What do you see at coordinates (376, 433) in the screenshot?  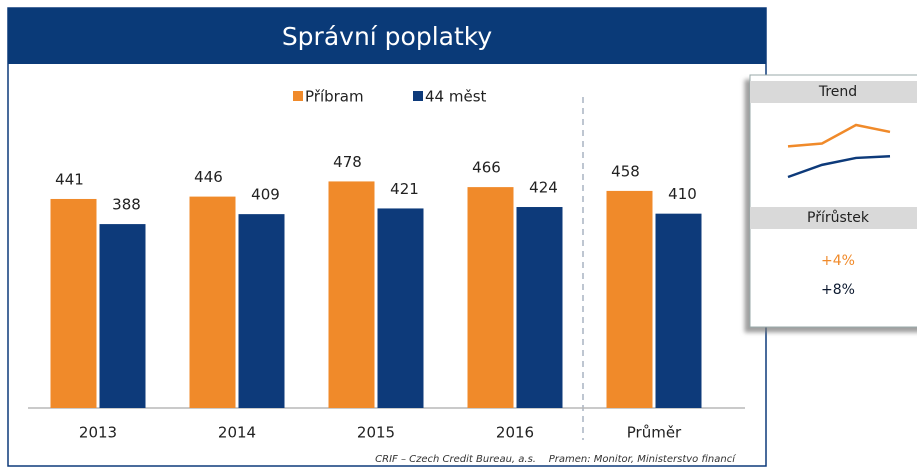 I see `x-tick-label: 2015` at bounding box center [376, 433].